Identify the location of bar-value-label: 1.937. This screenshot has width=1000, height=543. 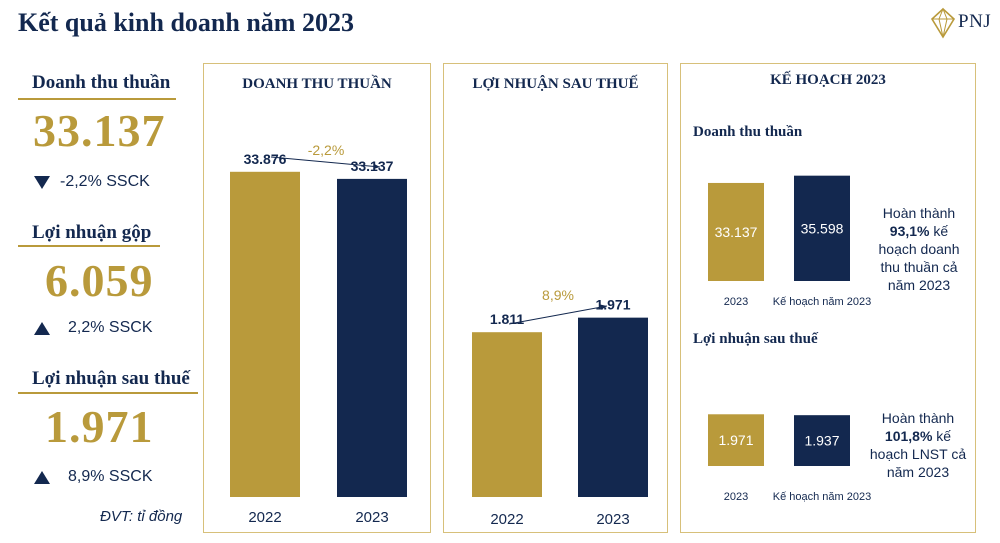
(821, 441).